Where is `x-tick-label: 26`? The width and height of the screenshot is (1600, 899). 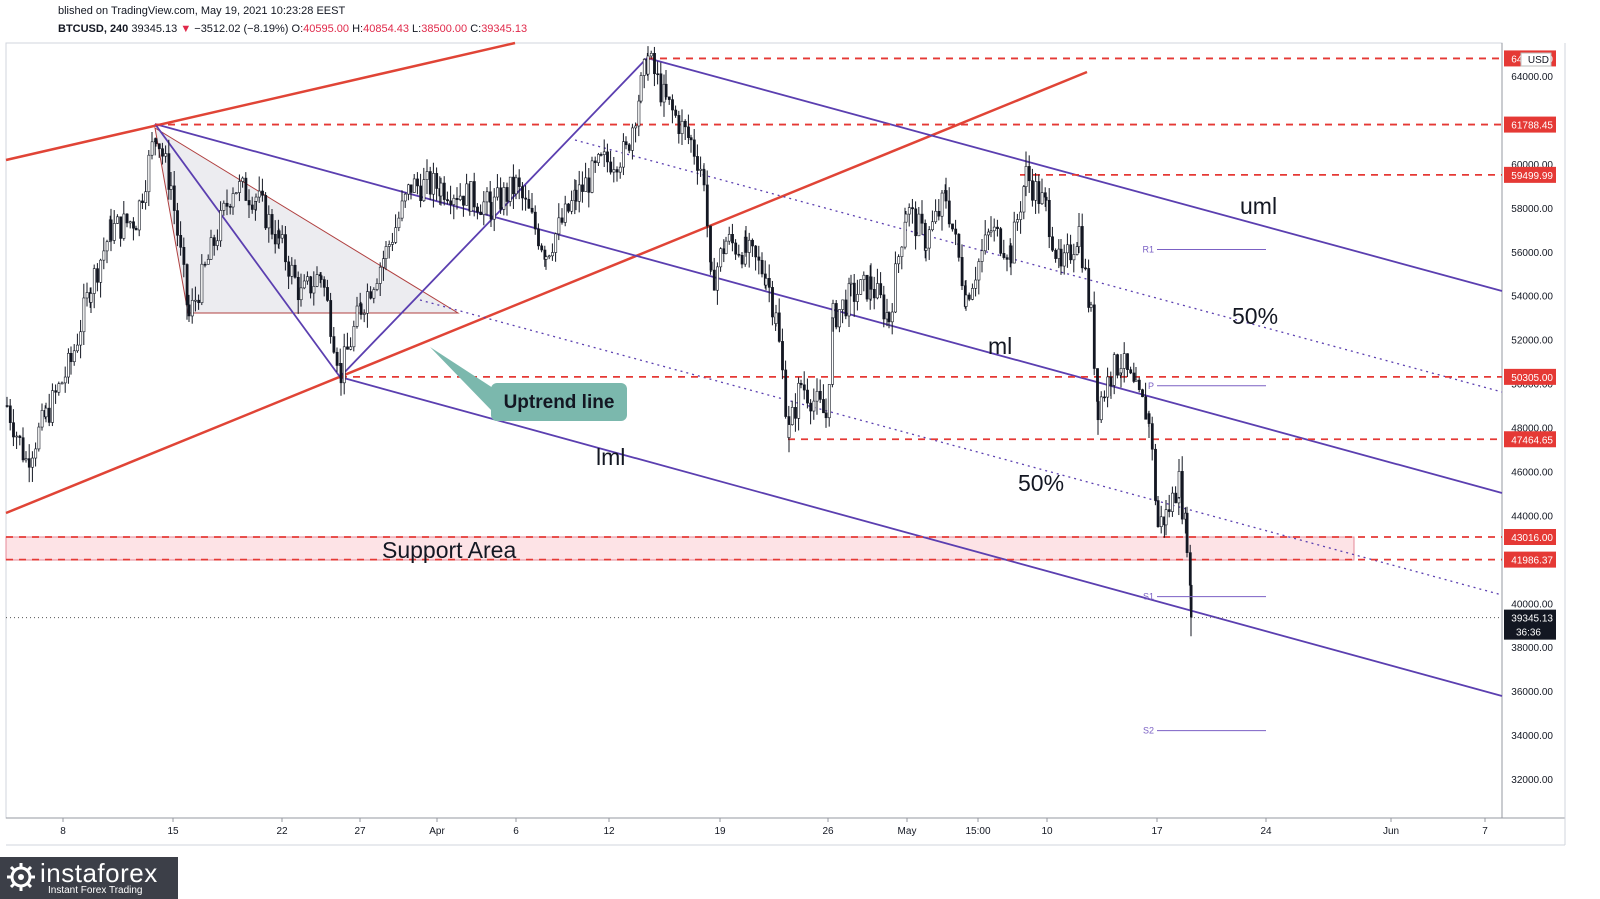
x-tick-label: 26 is located at coordinates (828, 831).